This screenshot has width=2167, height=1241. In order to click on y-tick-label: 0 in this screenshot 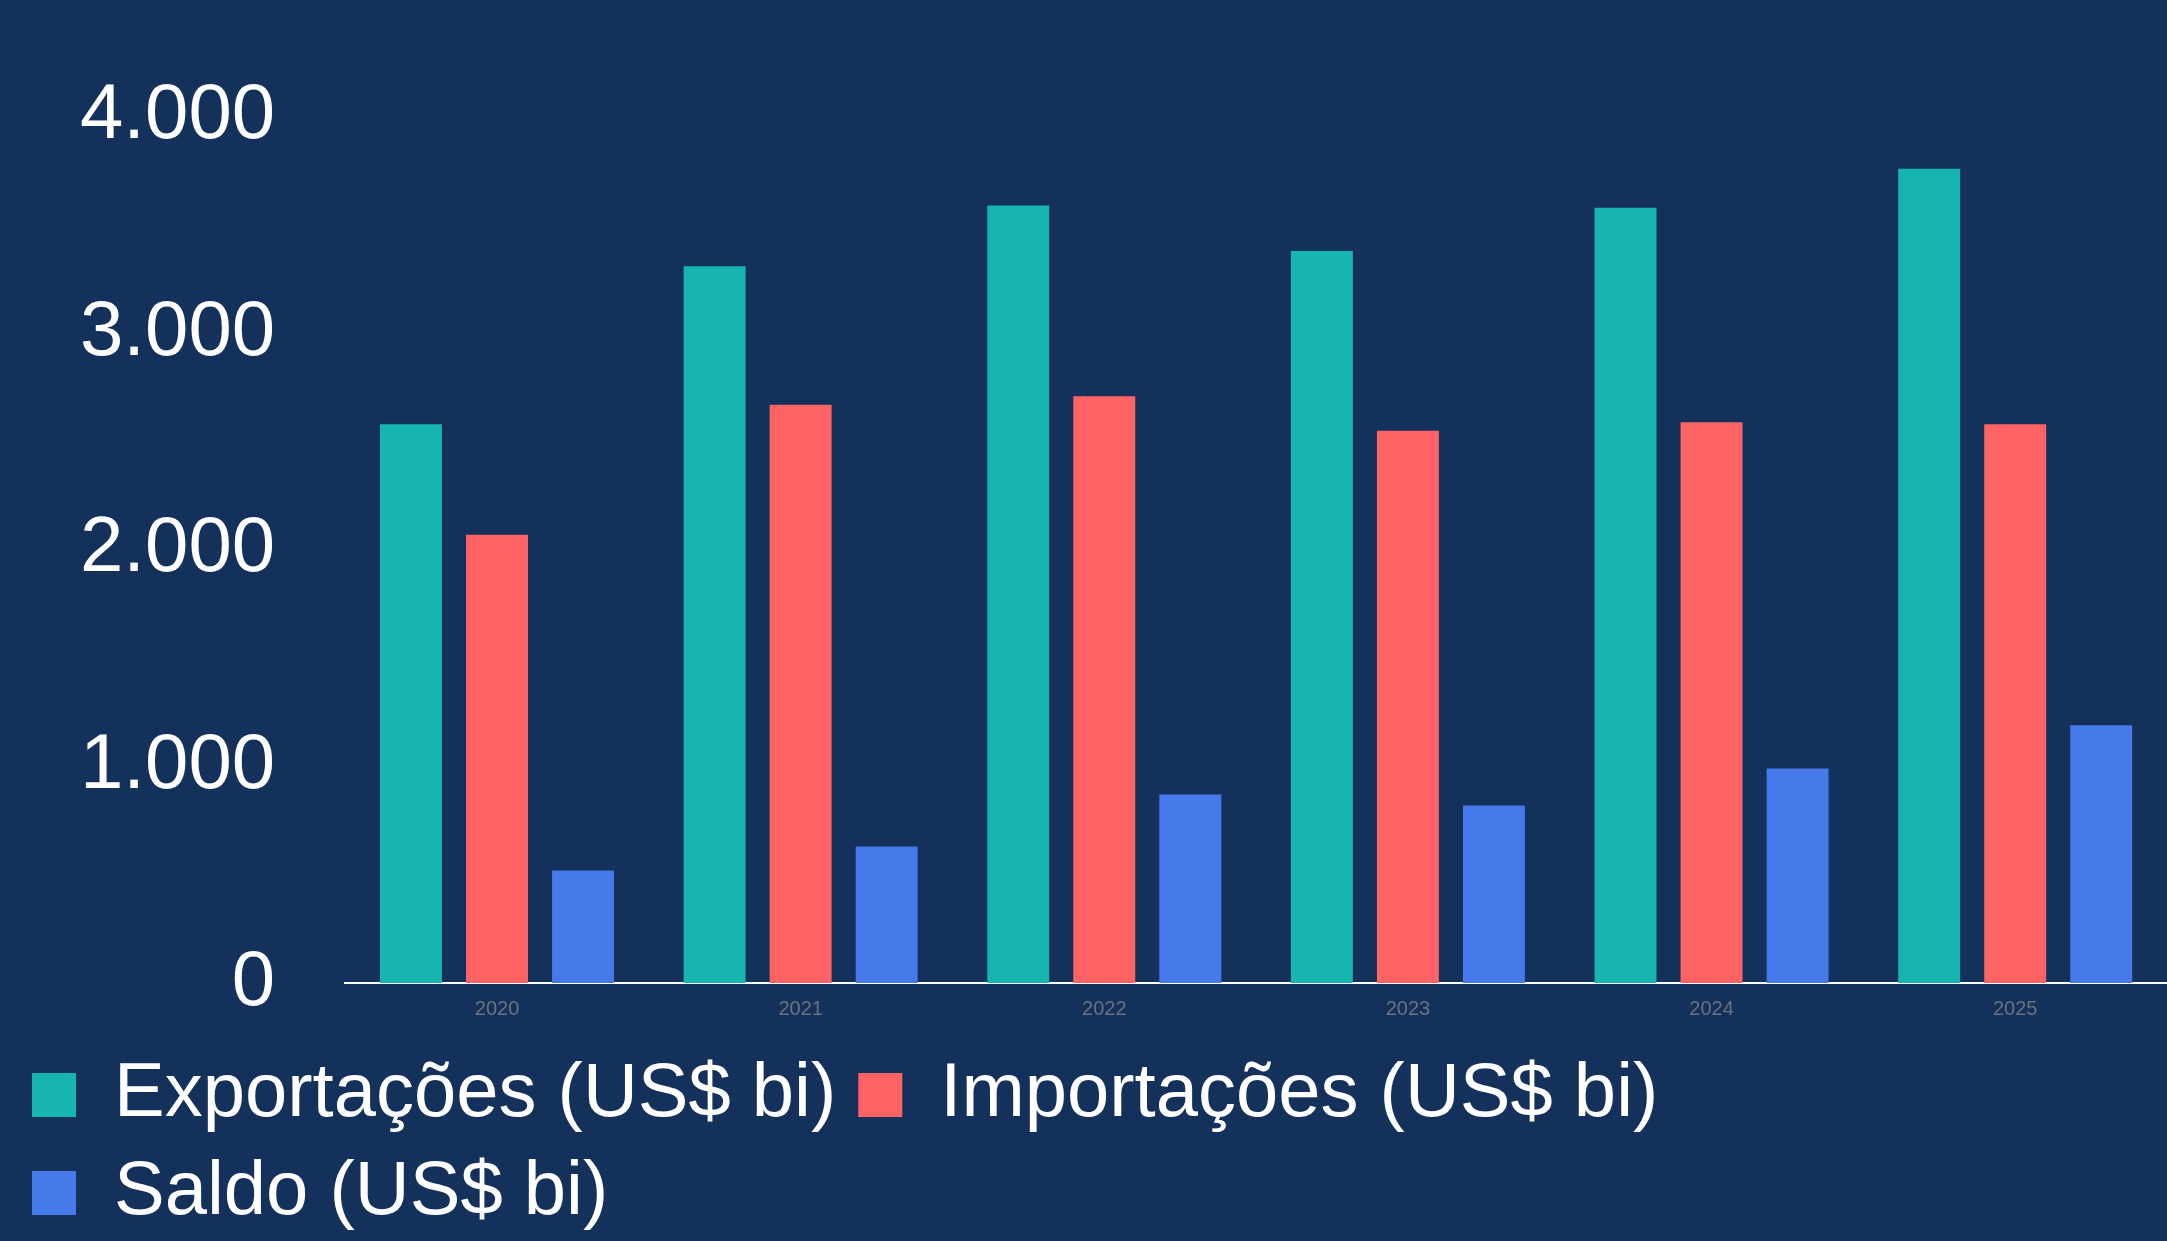, I will do `click(253, 977)`.